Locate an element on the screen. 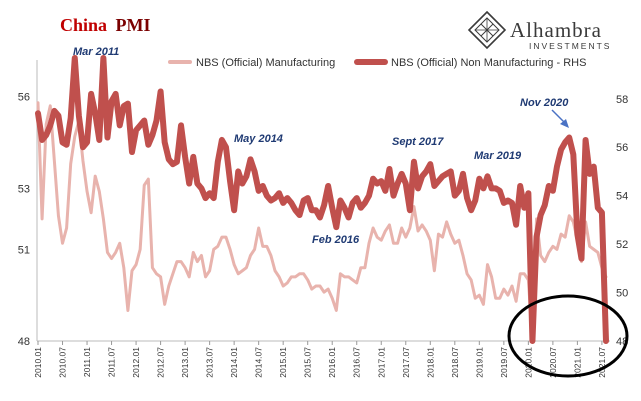 The height and width of the screenshot is (401, 641). x-tick-label: 2016.01 is located at coordinates (332, 362).